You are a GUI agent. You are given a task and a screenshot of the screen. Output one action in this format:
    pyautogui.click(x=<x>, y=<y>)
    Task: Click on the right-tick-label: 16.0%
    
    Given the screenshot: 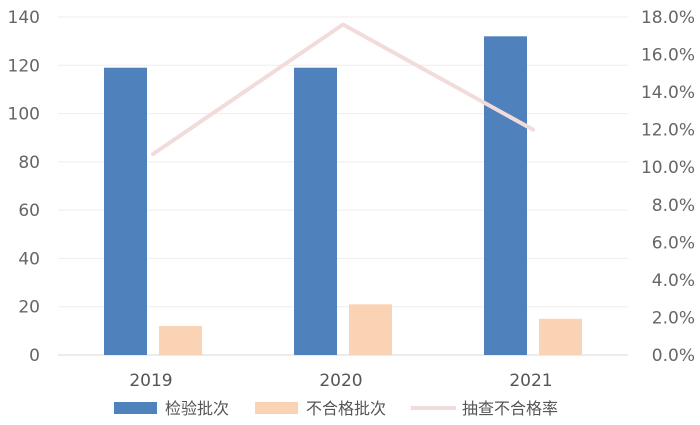 What is the action you would take?
    pyautogui.click(x=668, y=56)
    